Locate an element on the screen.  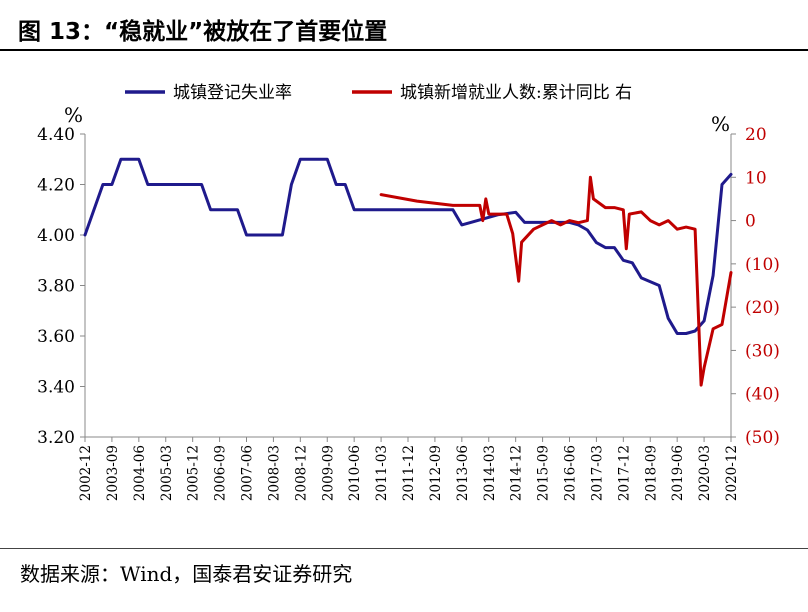
x-tick-label: 2003-09 is located at coordinates (113, 473).